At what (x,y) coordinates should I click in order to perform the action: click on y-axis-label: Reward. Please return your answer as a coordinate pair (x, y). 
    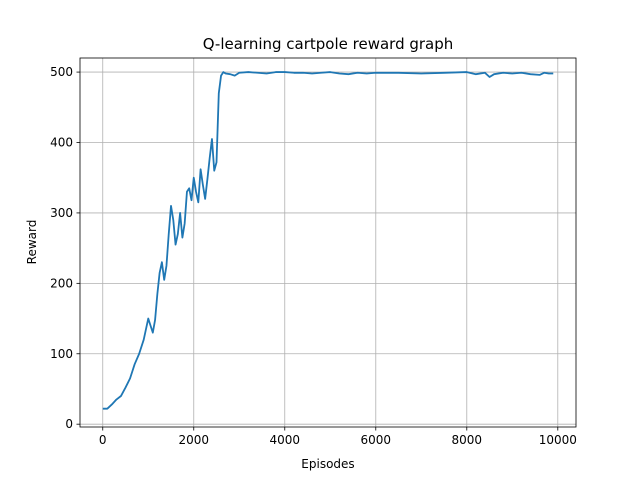
    Looking at the image, I should click on (32, 242).